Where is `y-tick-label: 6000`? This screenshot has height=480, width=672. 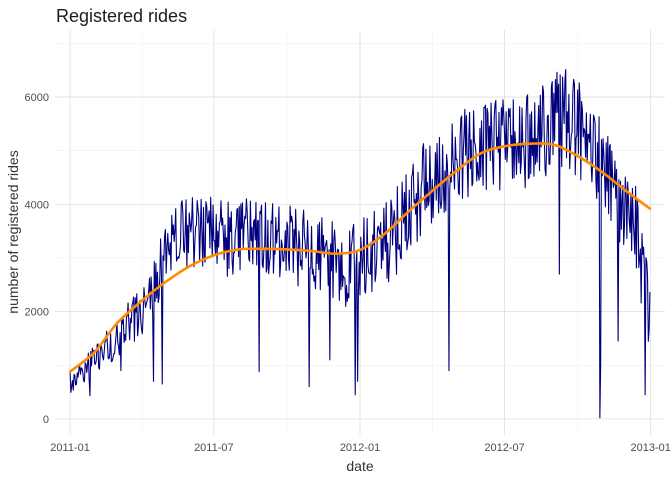
y-tick-label: 6000 is located at coordinates (37, 98).